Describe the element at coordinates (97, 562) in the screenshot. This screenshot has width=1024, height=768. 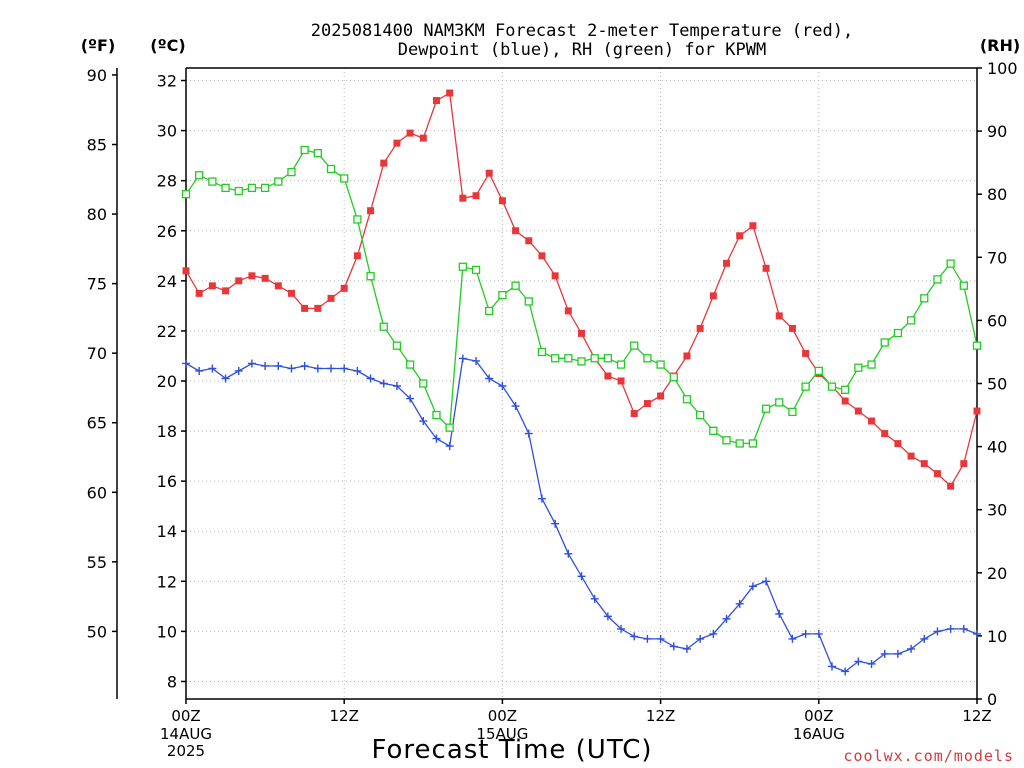
I see `fahrenheit-tick-label: 55` at that location.